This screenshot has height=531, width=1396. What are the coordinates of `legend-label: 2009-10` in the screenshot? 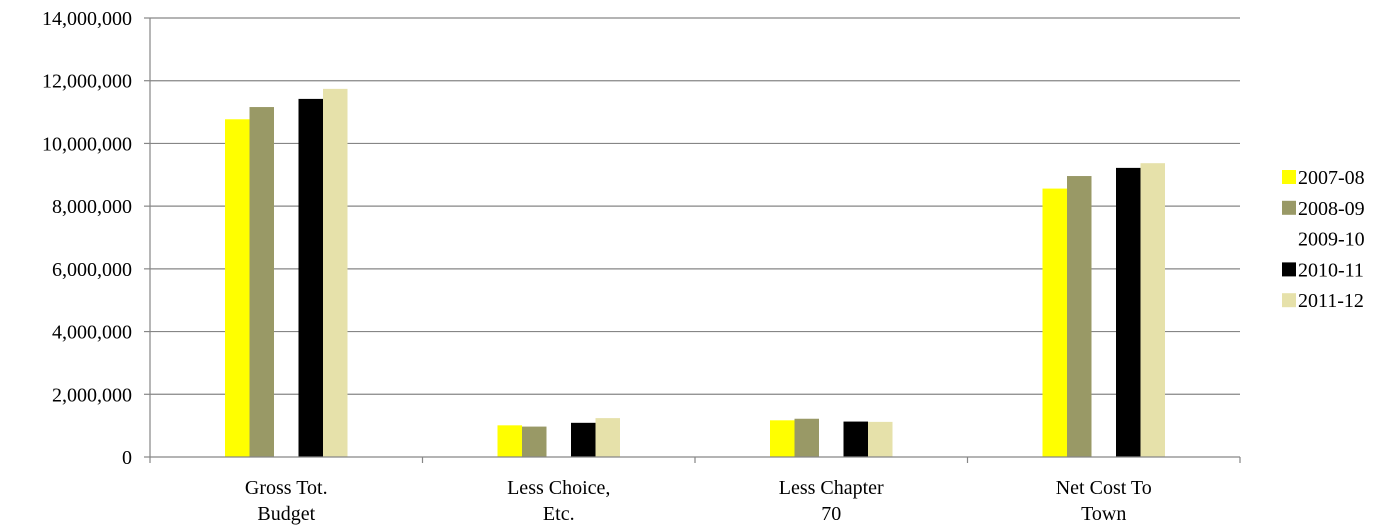 It's located at (1331, 240).